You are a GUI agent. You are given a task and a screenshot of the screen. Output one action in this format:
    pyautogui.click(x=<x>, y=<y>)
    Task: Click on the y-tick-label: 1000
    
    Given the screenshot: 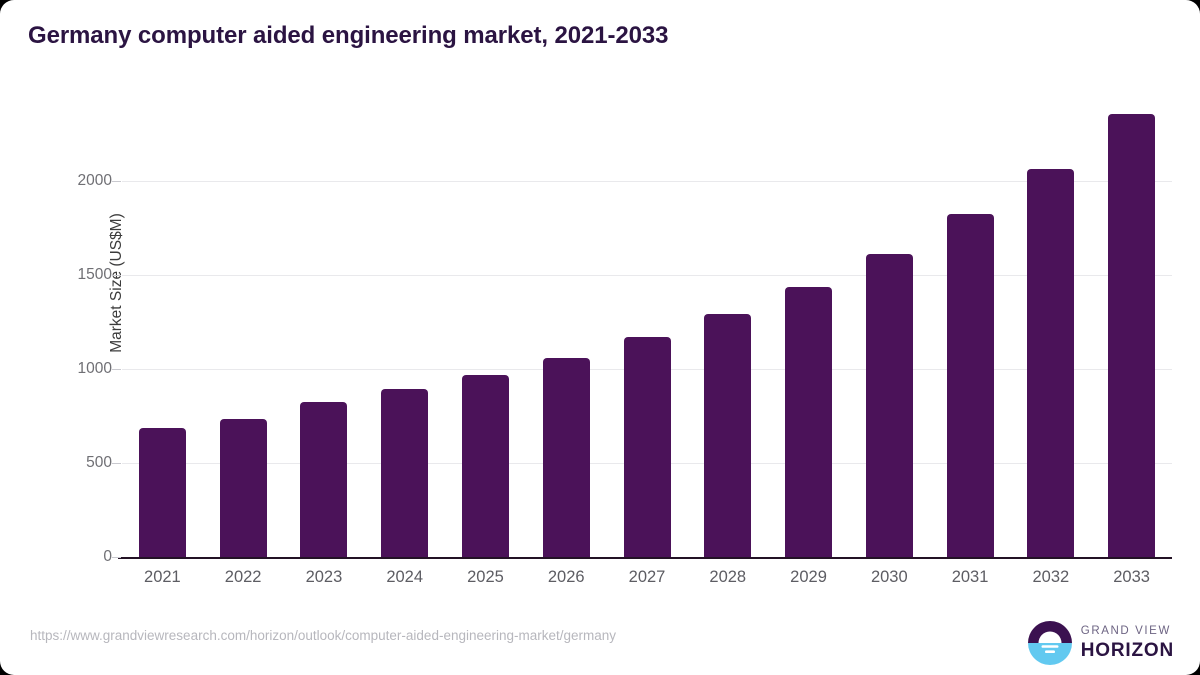 What is the action you would take?
    pyautogui.click(x=94, y=368)
    